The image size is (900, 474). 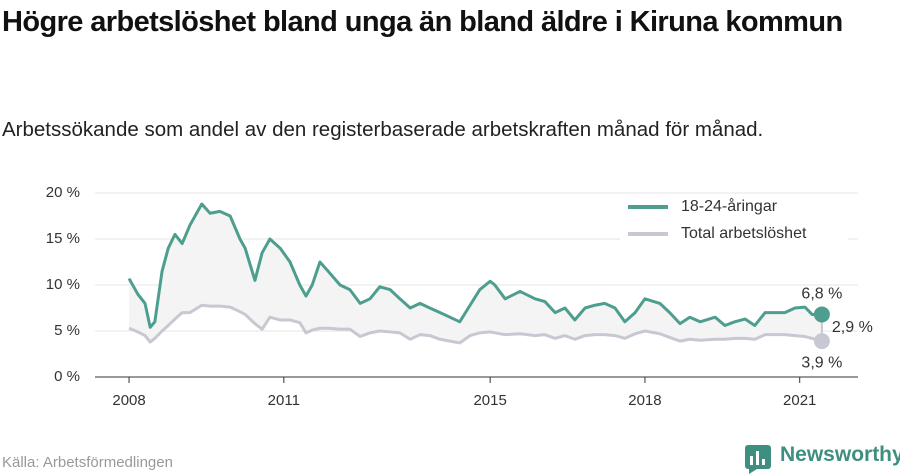 I want to click on difference-label: 2,9 %, so click(x=852, y=327).